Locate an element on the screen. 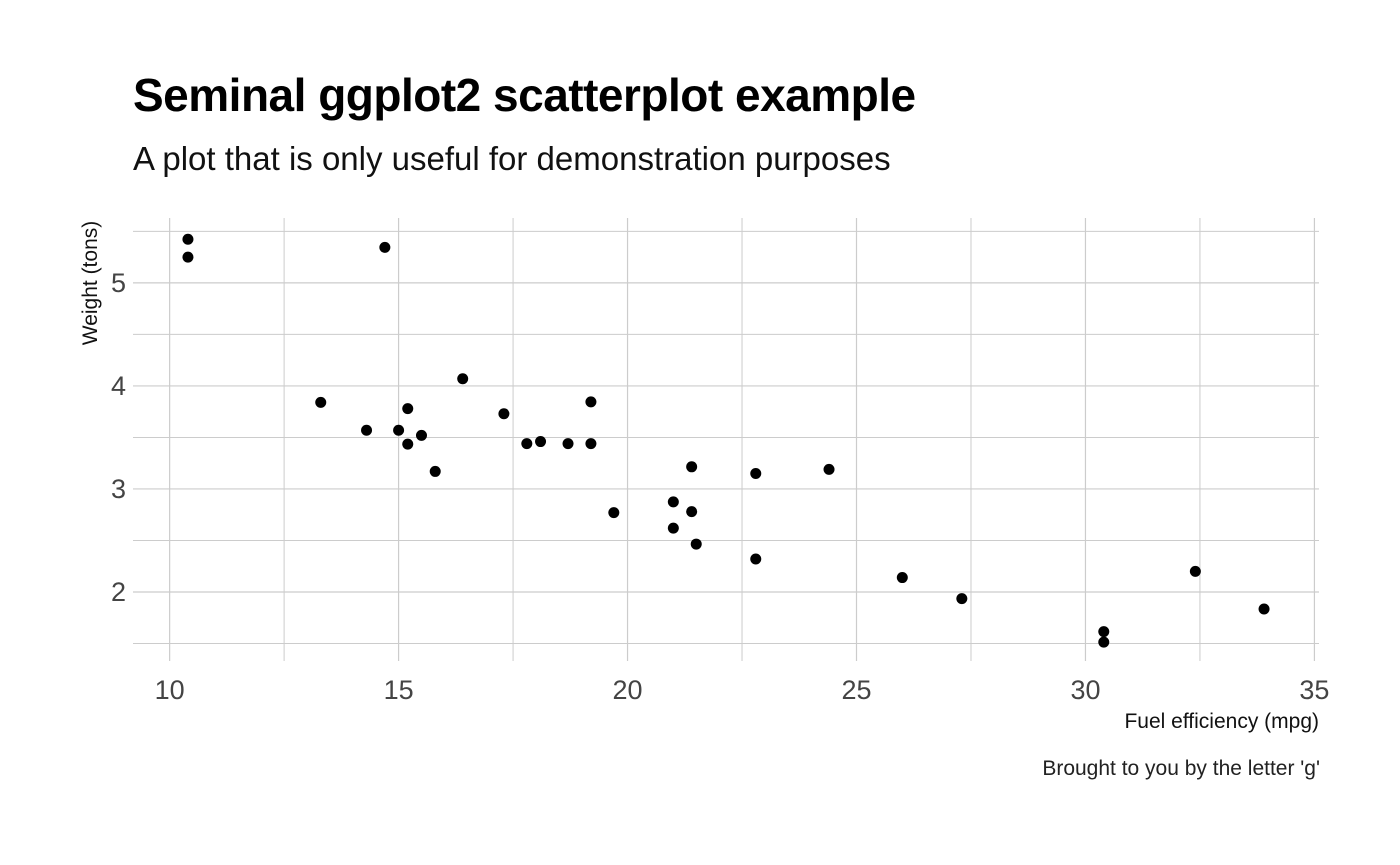  y-tick-label: 4 is located at coordinates (118, 386).